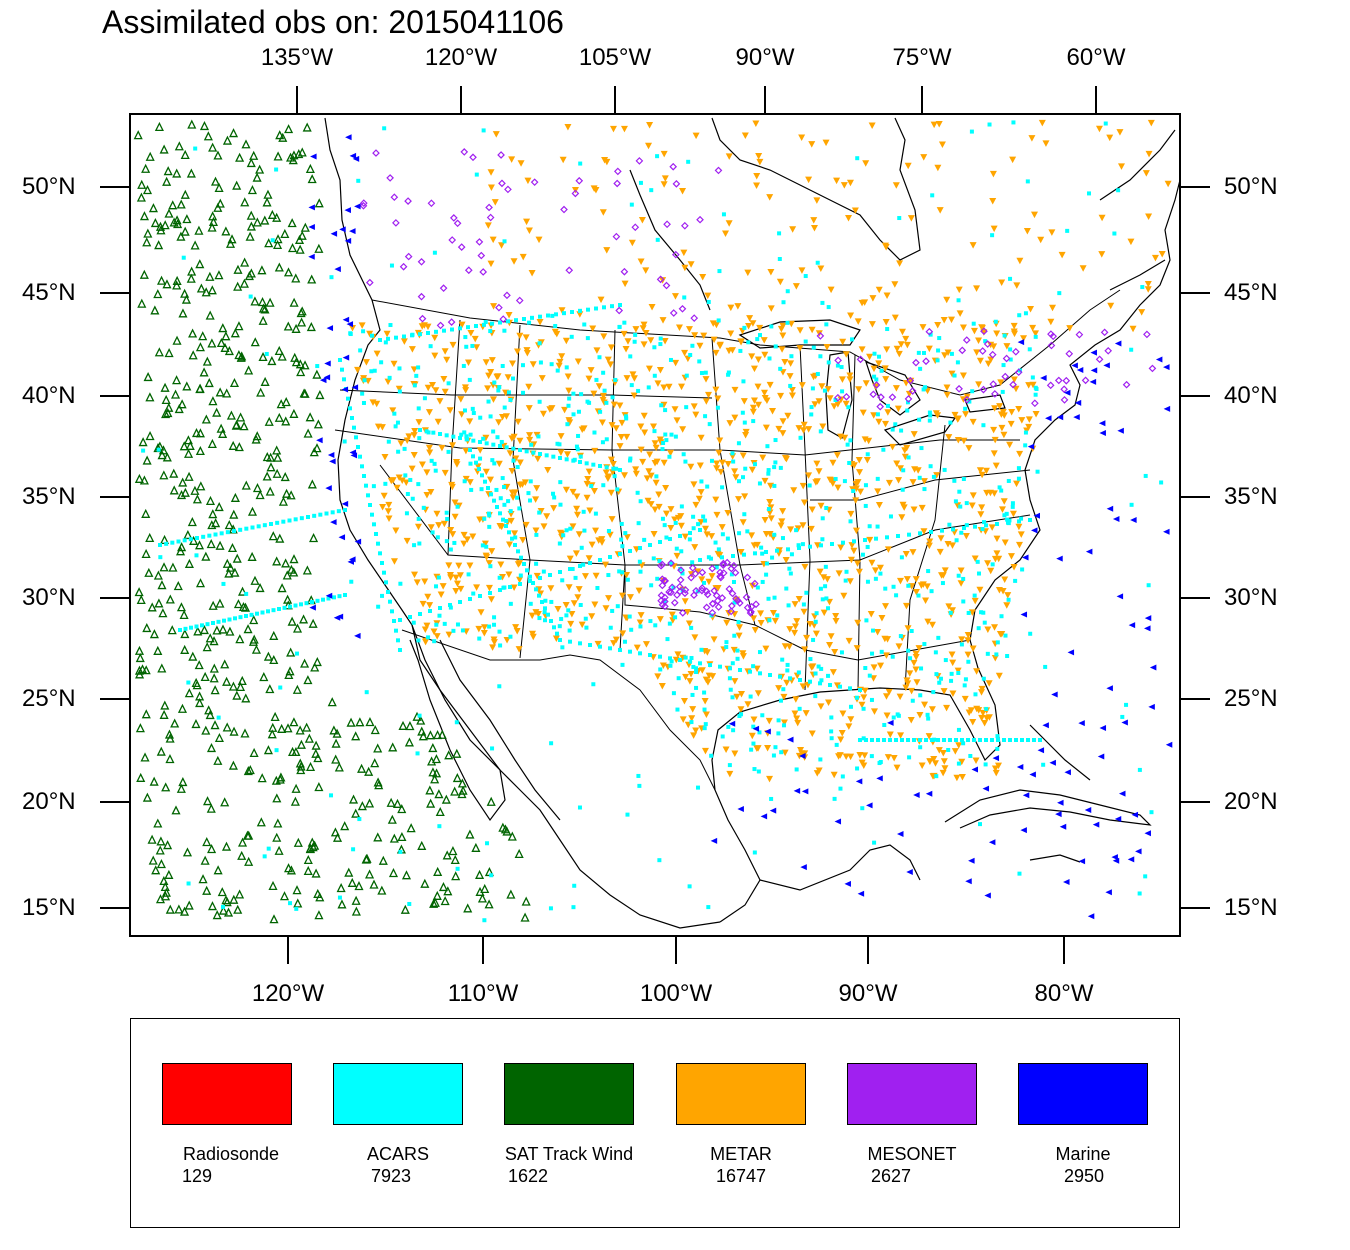 This screenshot has height=1250, width=1350. I want to click on right-lat-label-15n: 15°N, so click(1251, 907).